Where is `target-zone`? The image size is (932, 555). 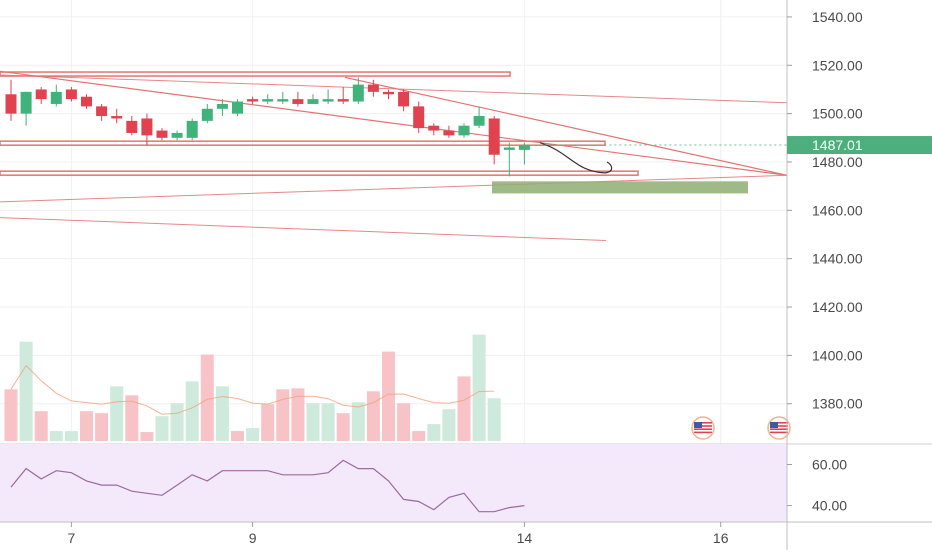 target-zone is located at coordinates (620, 187).